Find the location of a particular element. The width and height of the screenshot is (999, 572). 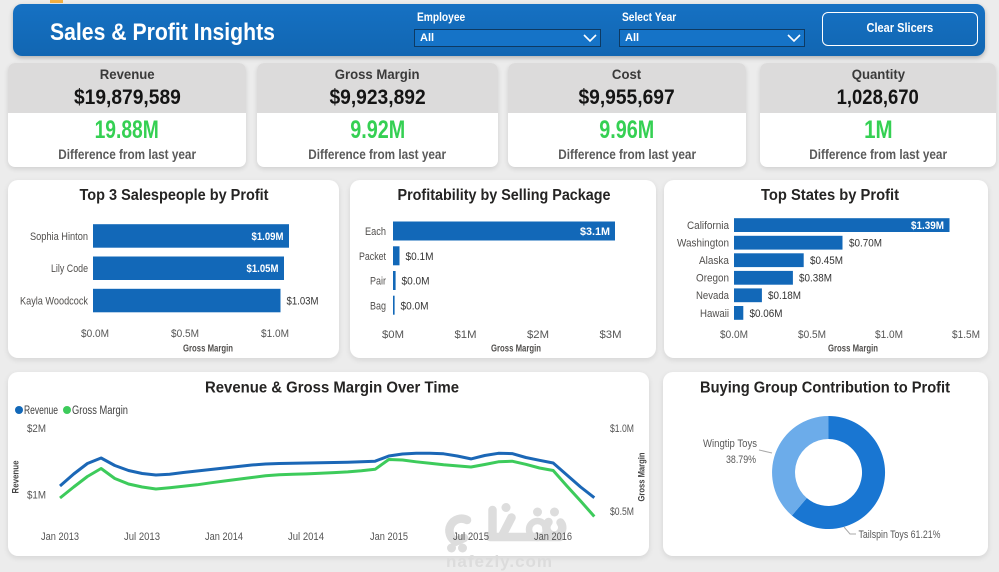

svg-text: Sophia Hinton is located at coordinates (59, 237).